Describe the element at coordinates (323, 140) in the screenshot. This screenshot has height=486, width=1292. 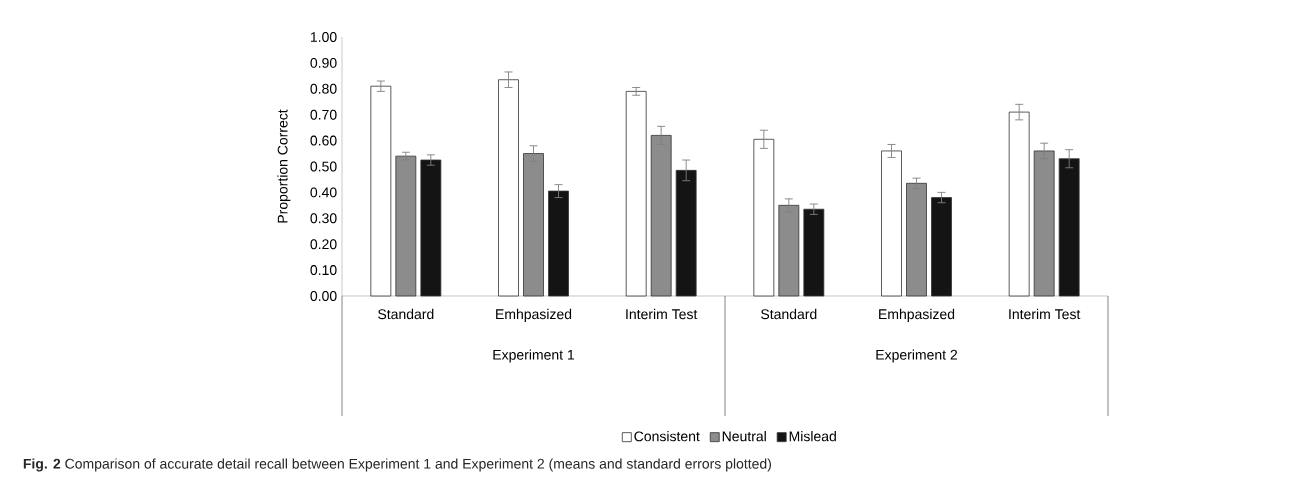
I see `y-tick-label: 0.60` at that location.